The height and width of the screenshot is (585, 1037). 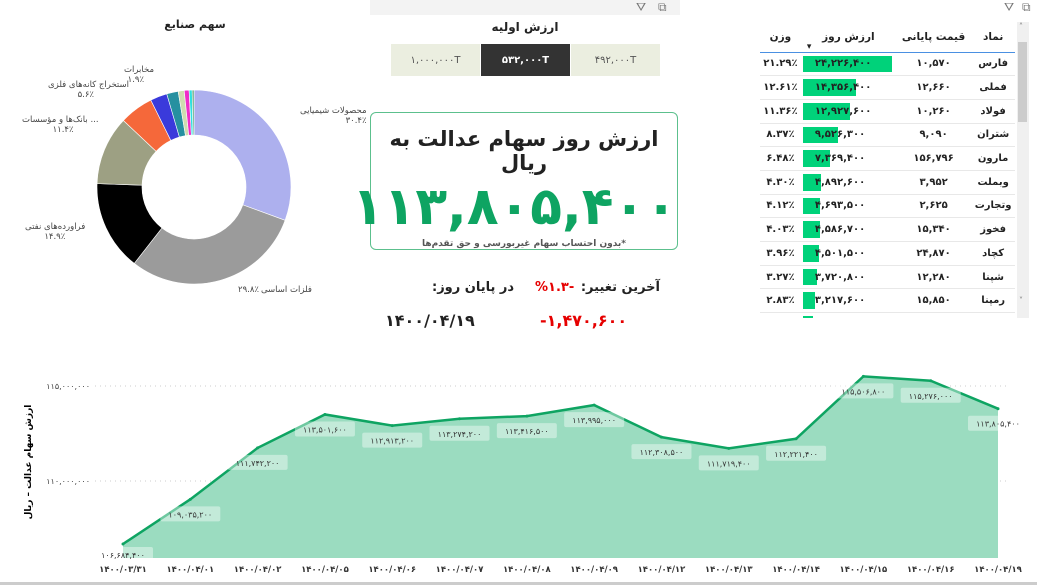 What do you see at coordinates (1021, 26) in the screenshot?
I see `scroll-up-icon: ˄` at bounding box center [1021, 26].